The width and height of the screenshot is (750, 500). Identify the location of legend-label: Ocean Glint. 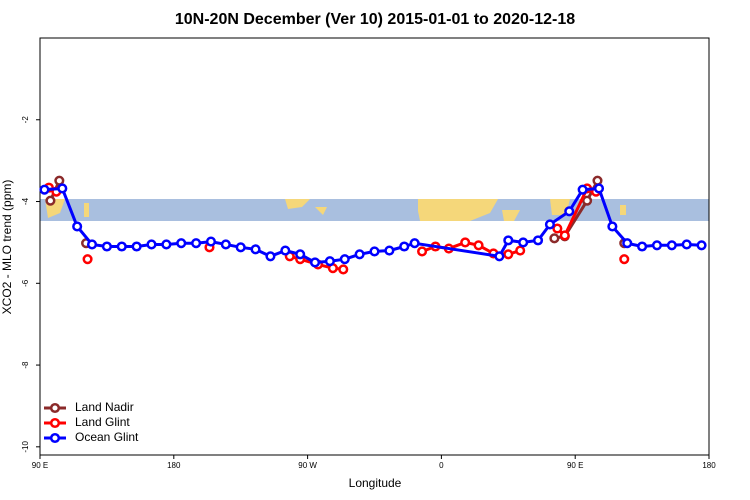
(107, 437).